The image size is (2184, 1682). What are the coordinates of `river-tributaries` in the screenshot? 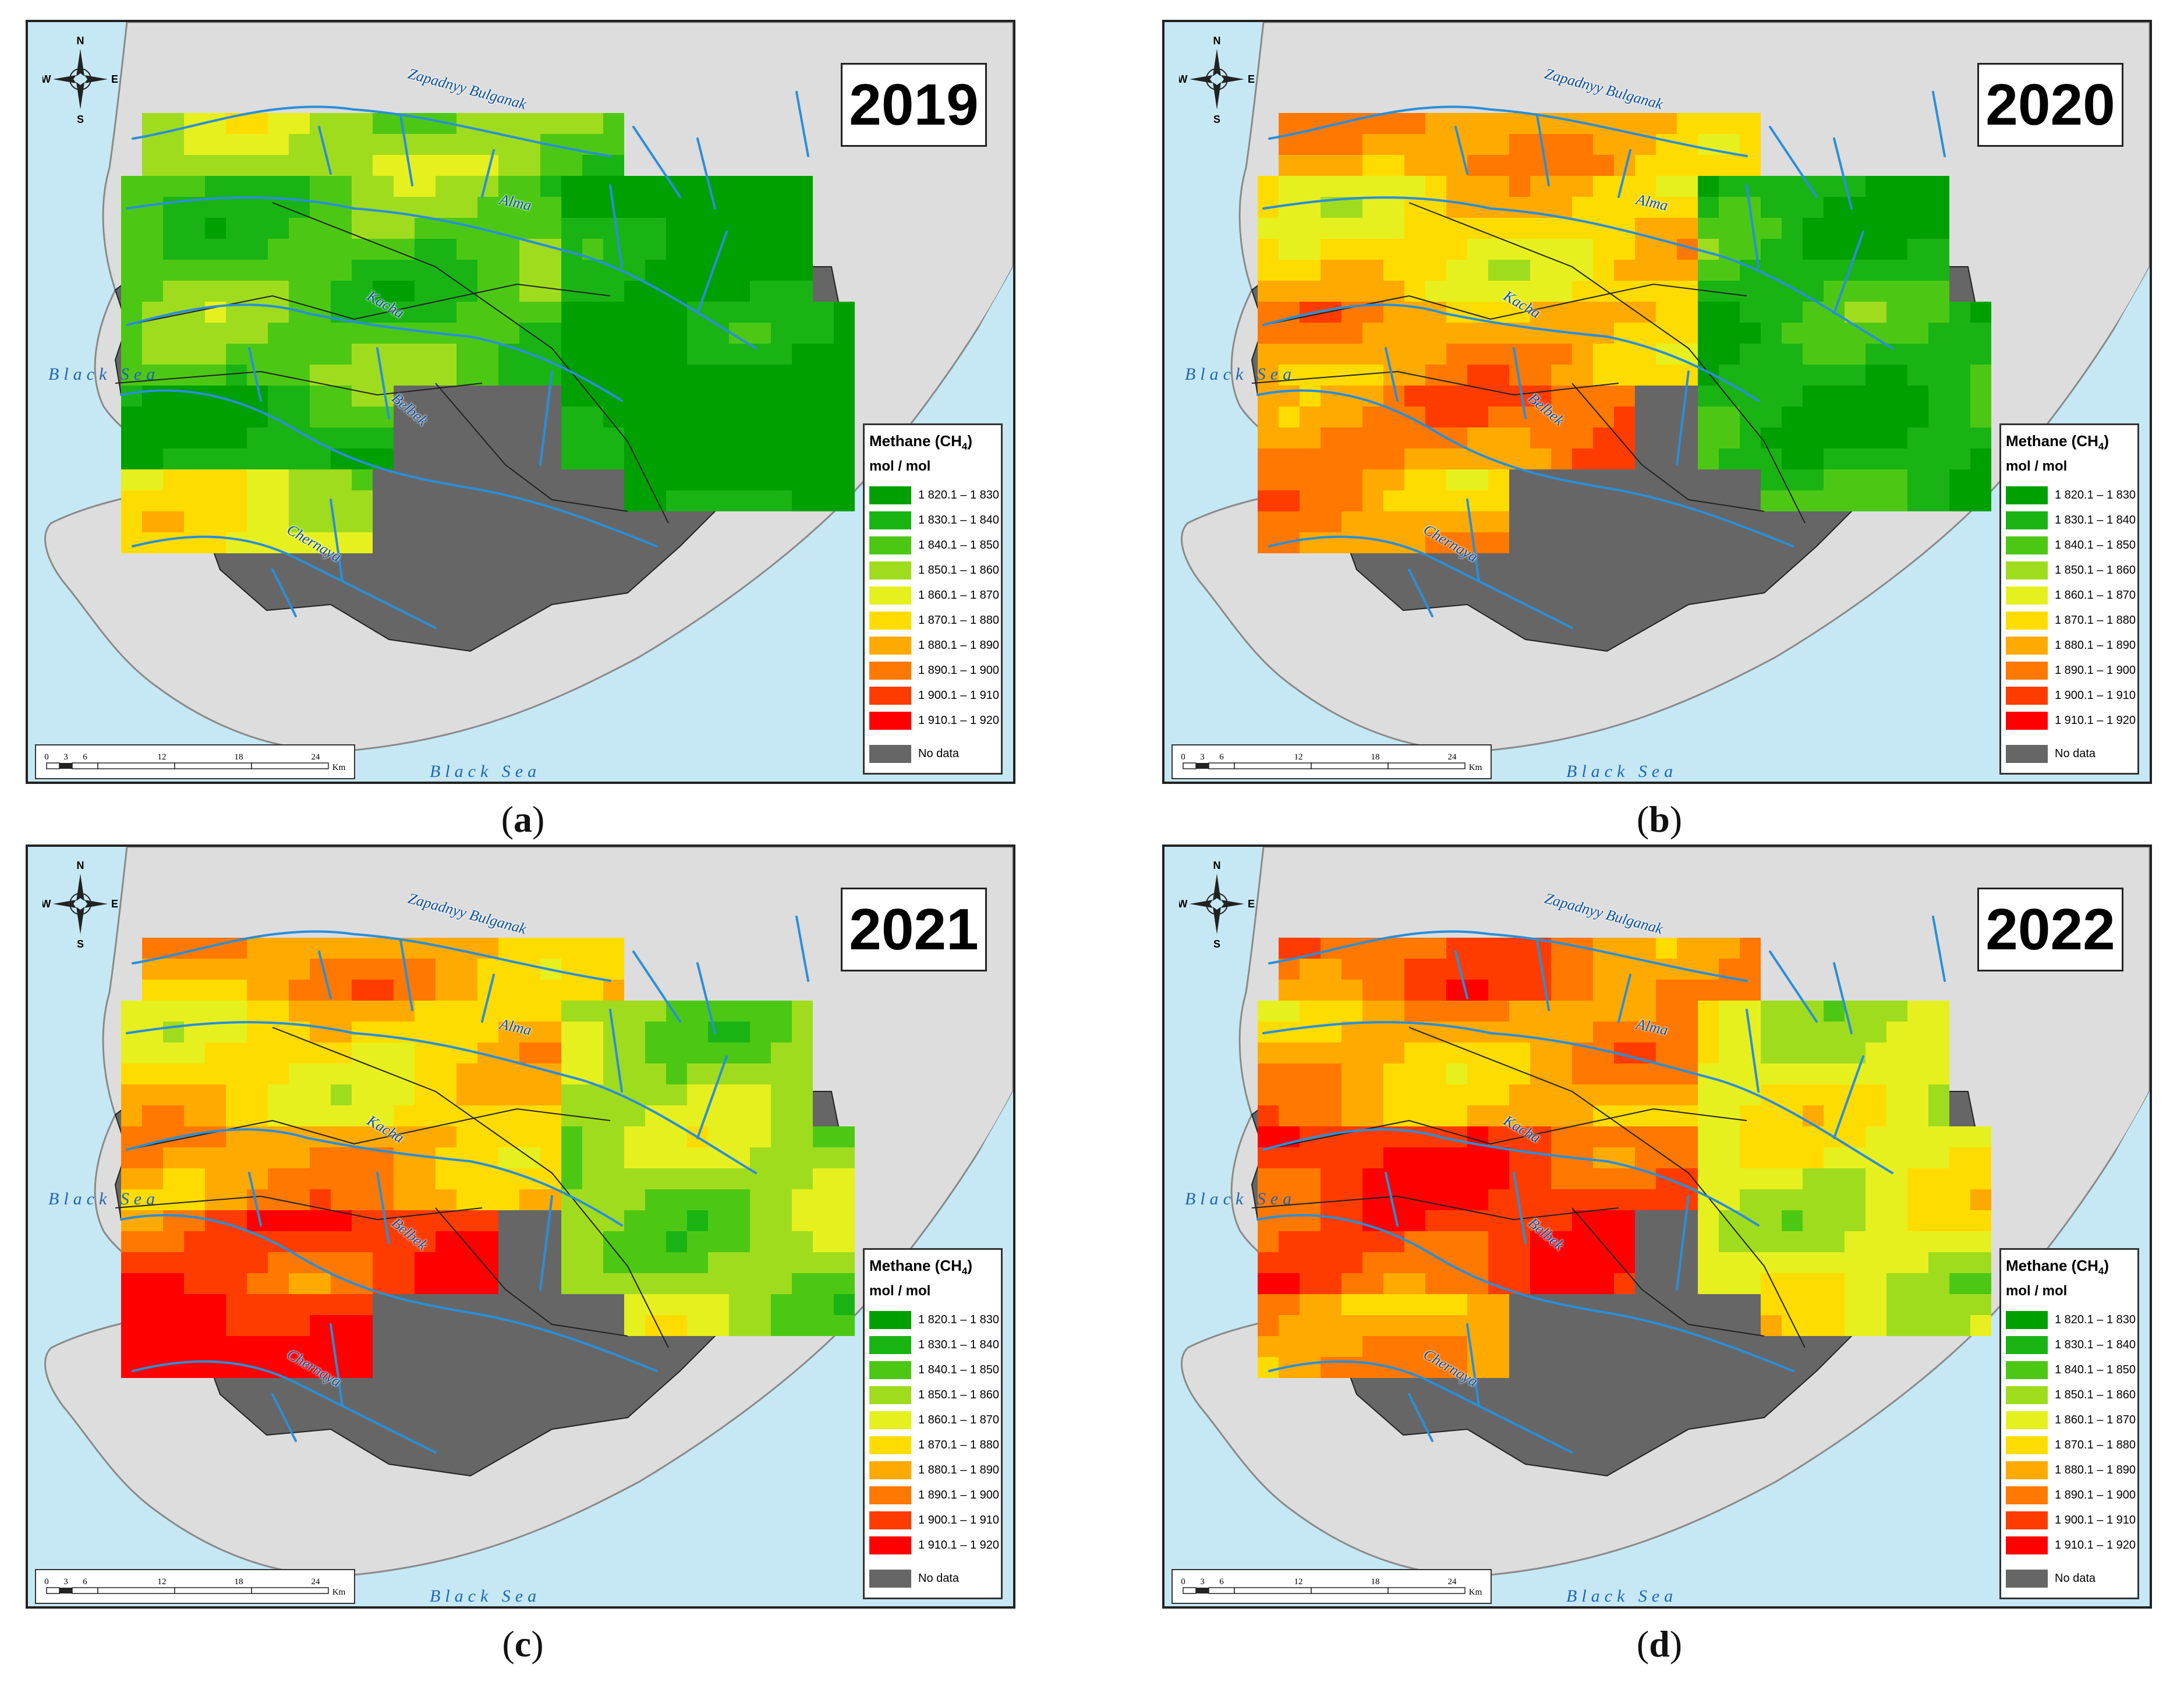 It's located at (1665, 354).